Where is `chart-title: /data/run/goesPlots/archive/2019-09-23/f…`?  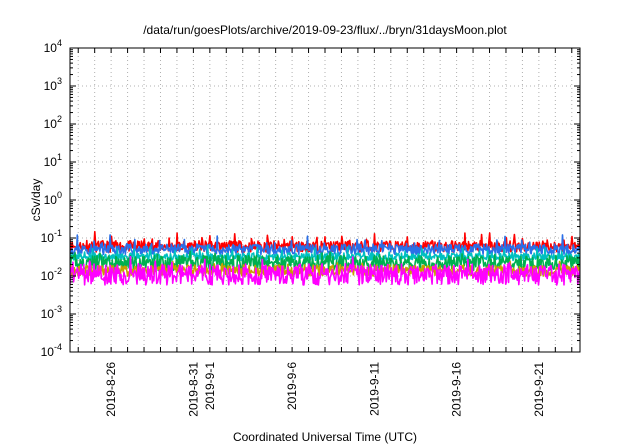
chart-title: /data/run/goesPlots/archive/2019-09-23/f… is located at coordinates (325, 30).